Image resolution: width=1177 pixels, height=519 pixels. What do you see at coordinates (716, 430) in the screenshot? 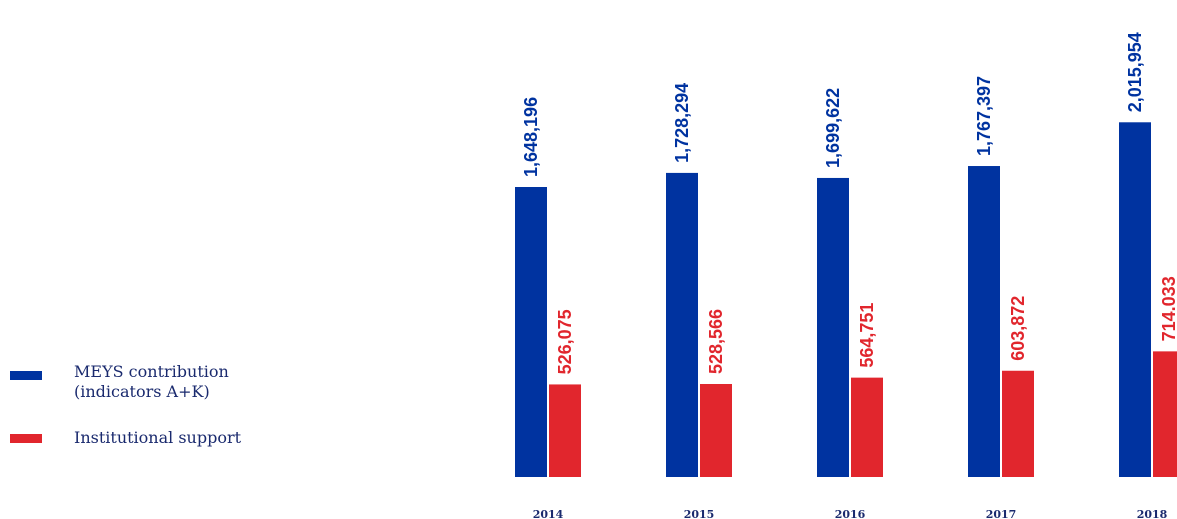
I see `bar-institutional-2015` at bounding box center [716, 430].